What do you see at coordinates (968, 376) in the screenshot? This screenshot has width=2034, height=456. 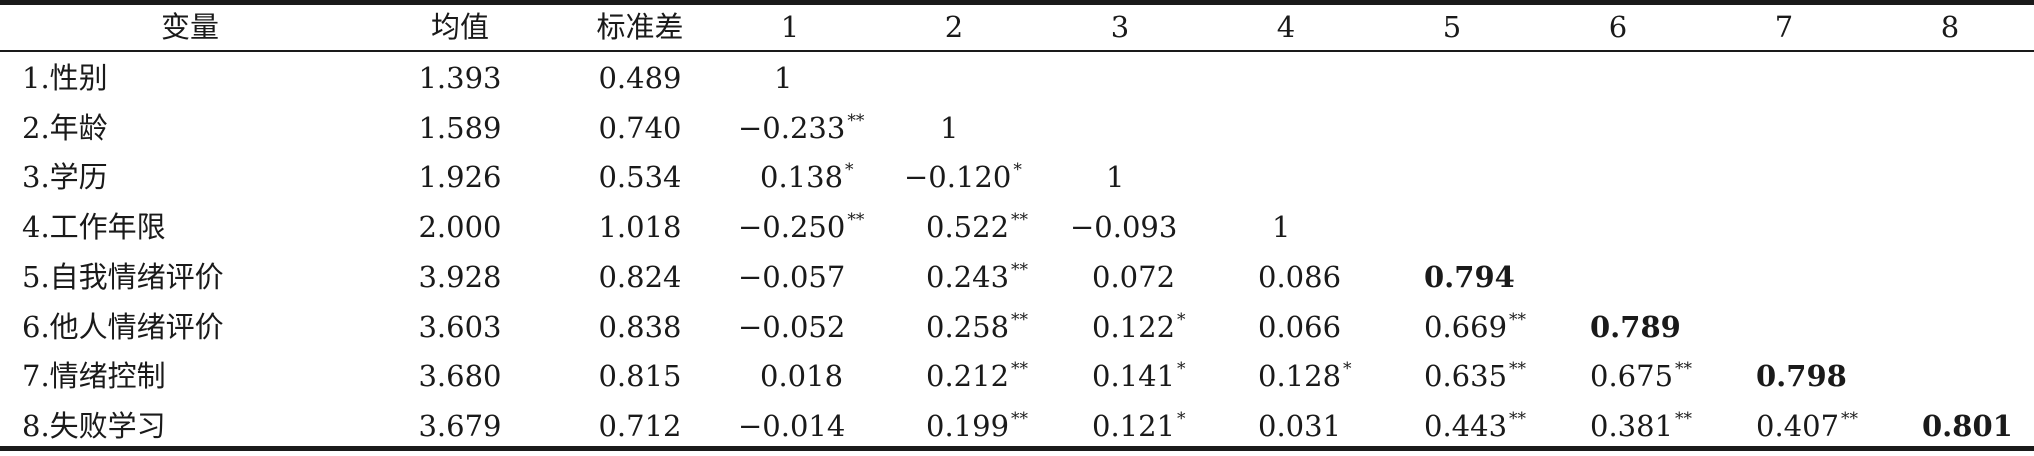 I see `correlation-value: 0.212` at bounding box center [968, 376].